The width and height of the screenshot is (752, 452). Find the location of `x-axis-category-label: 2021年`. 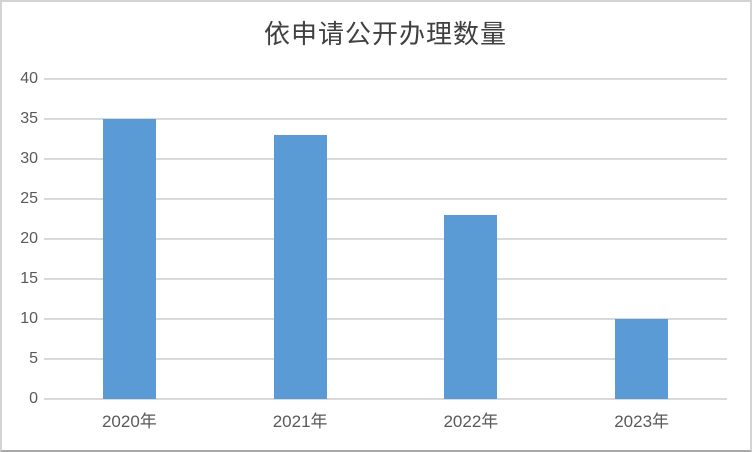

x-axis-category-label: 2021年 is located at coordinates (300, 421).